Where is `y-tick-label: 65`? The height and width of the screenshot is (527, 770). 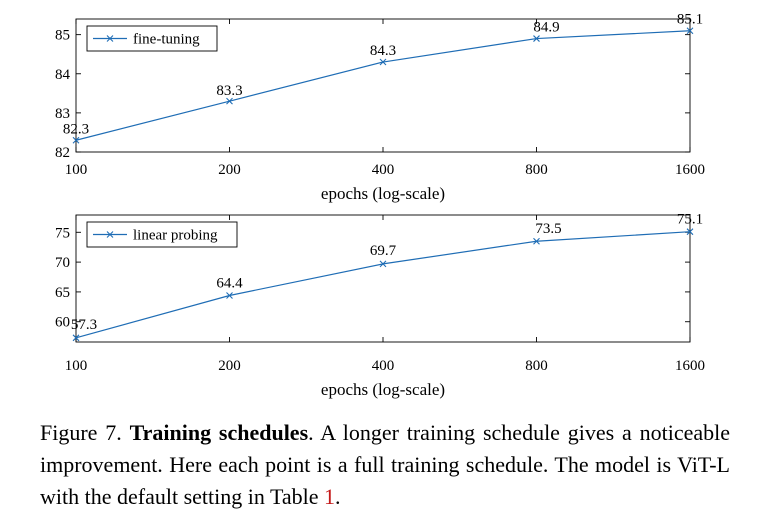
y-tick-label: 65 is located at coordinates (62, 293).